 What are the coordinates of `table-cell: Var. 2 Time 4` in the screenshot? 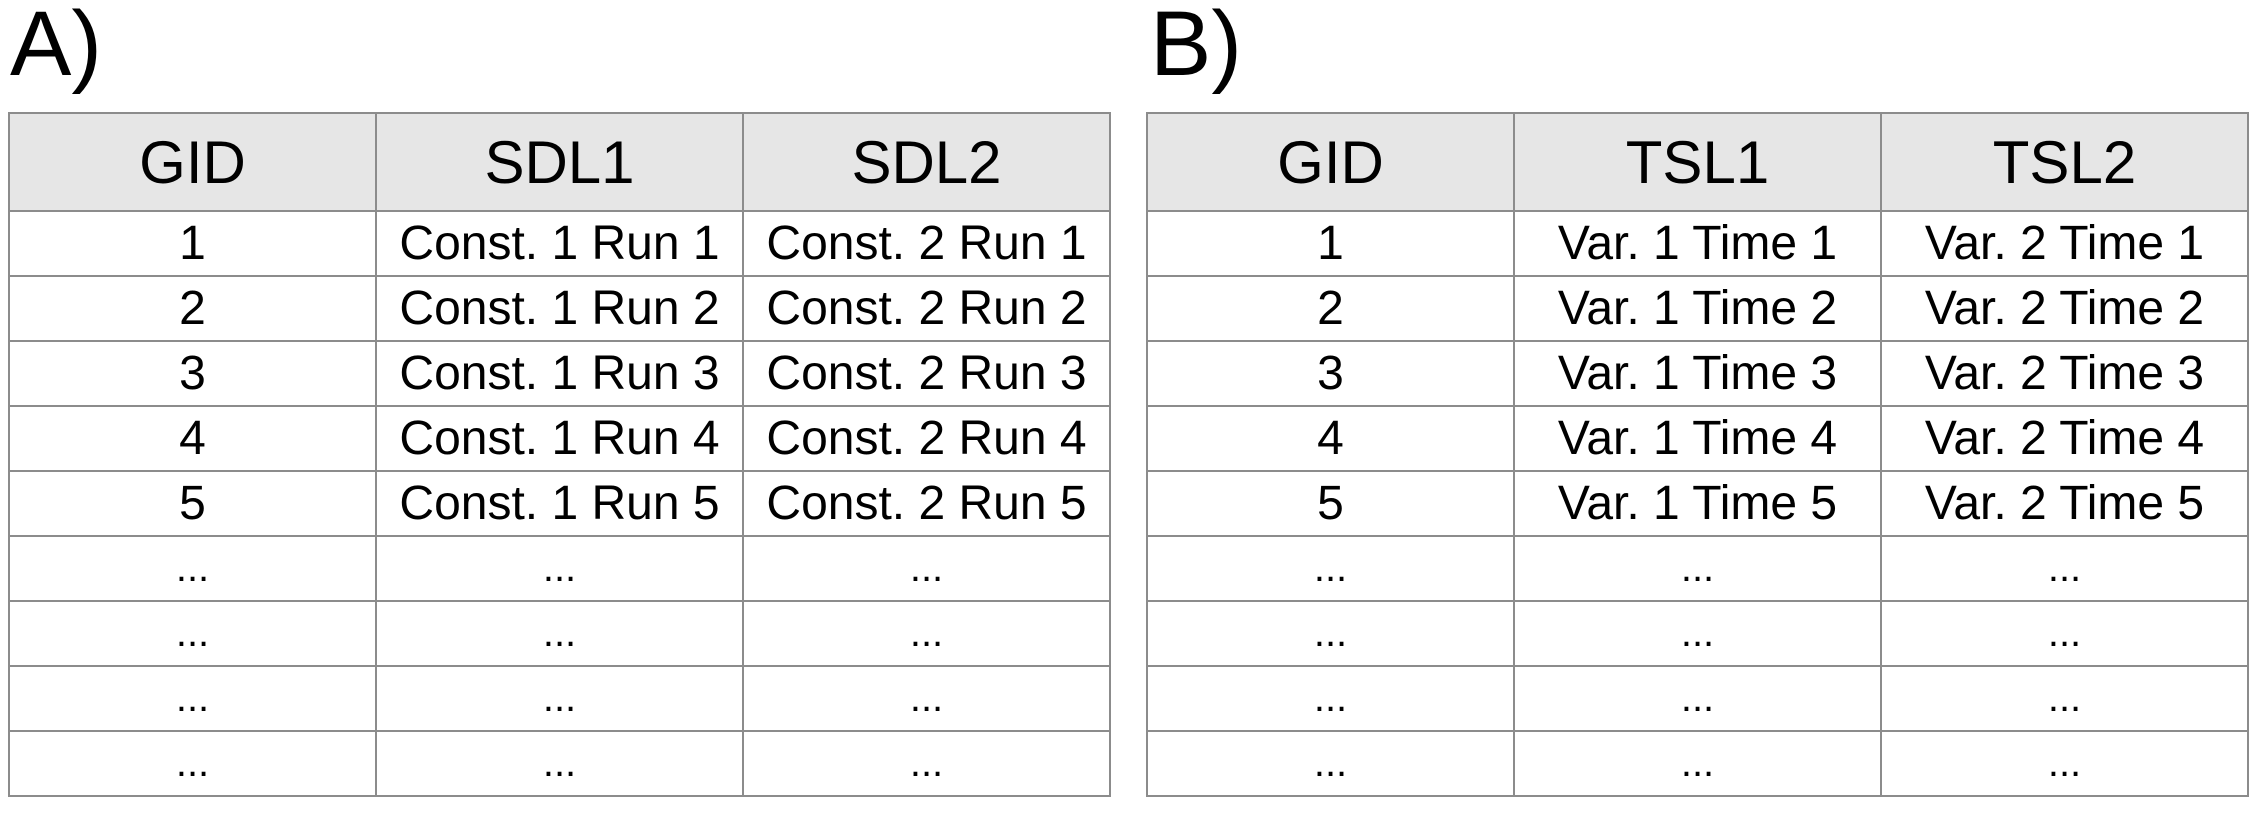 It's located at (2064, 438).